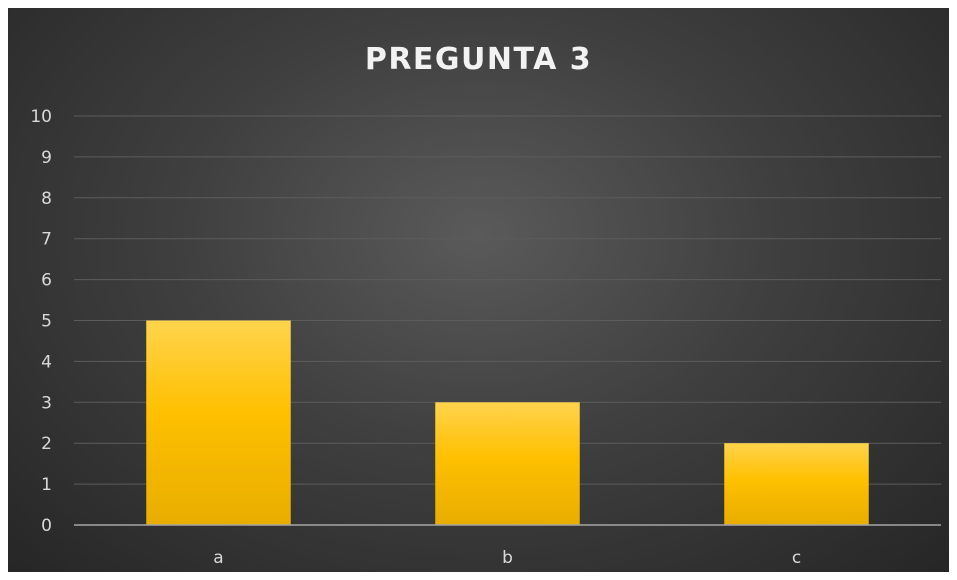 The width and height of the screenshot is (957, 580). Describe the element at coordinates (218, 558) in the screenshot. I see `x-category-label-a: a` at that location.